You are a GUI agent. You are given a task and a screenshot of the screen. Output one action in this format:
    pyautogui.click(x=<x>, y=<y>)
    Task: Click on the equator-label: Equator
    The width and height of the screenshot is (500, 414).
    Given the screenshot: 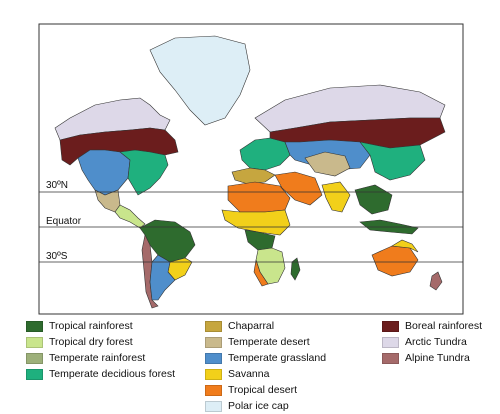 What is the action you would take?
    pyautogui.click(x=64, y=221)
    